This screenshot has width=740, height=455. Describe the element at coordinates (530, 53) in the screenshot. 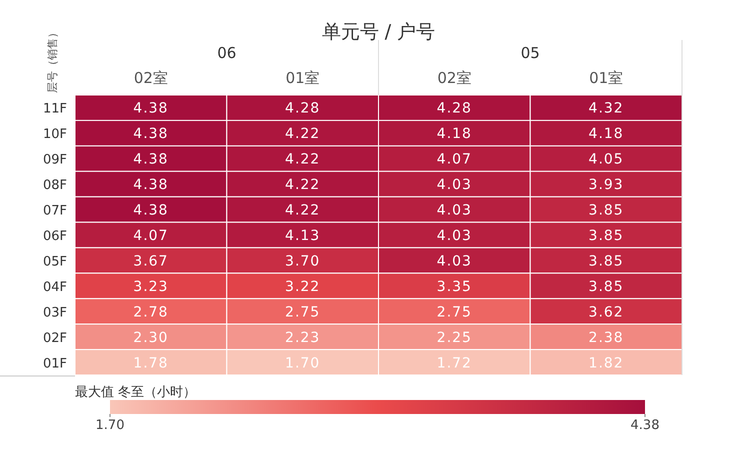

I see `text: 05` at that location.